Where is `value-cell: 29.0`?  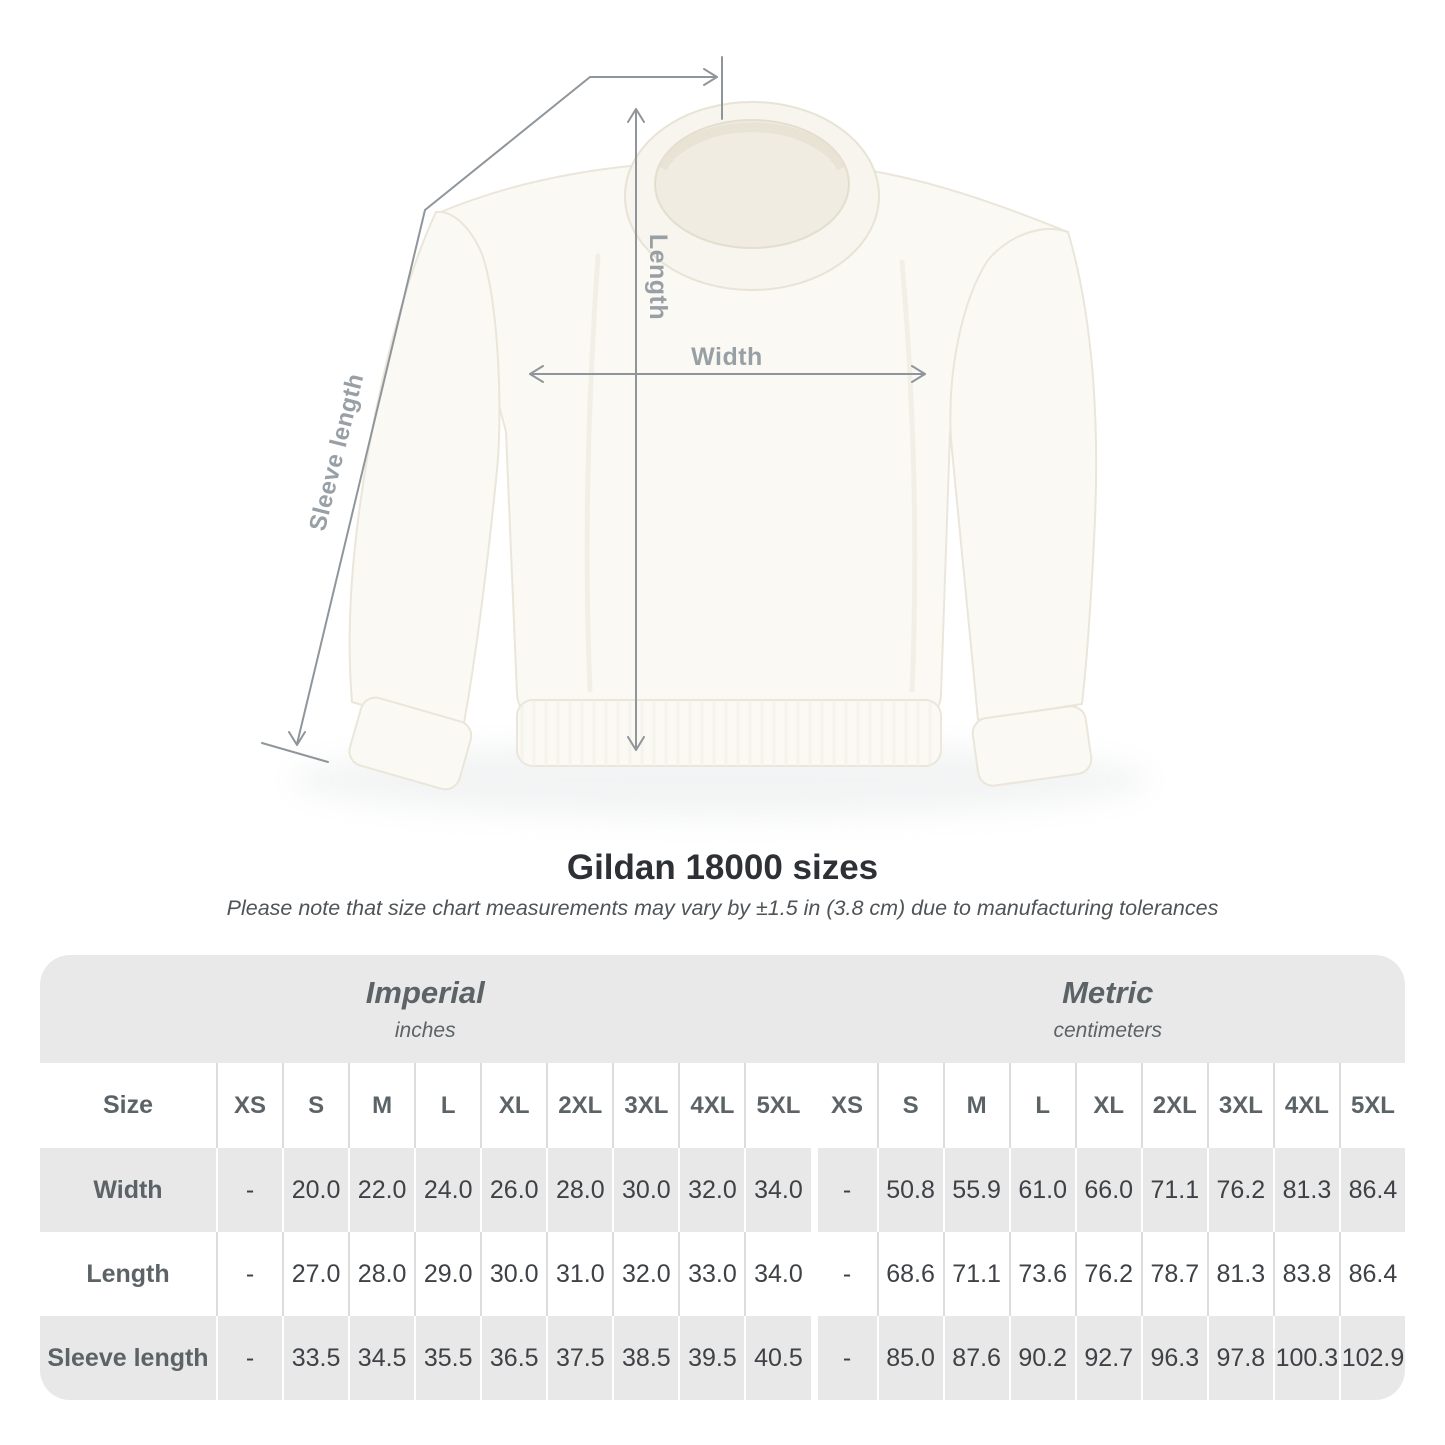 value-cell: 29.0 is located at coordinates (447, 1274).